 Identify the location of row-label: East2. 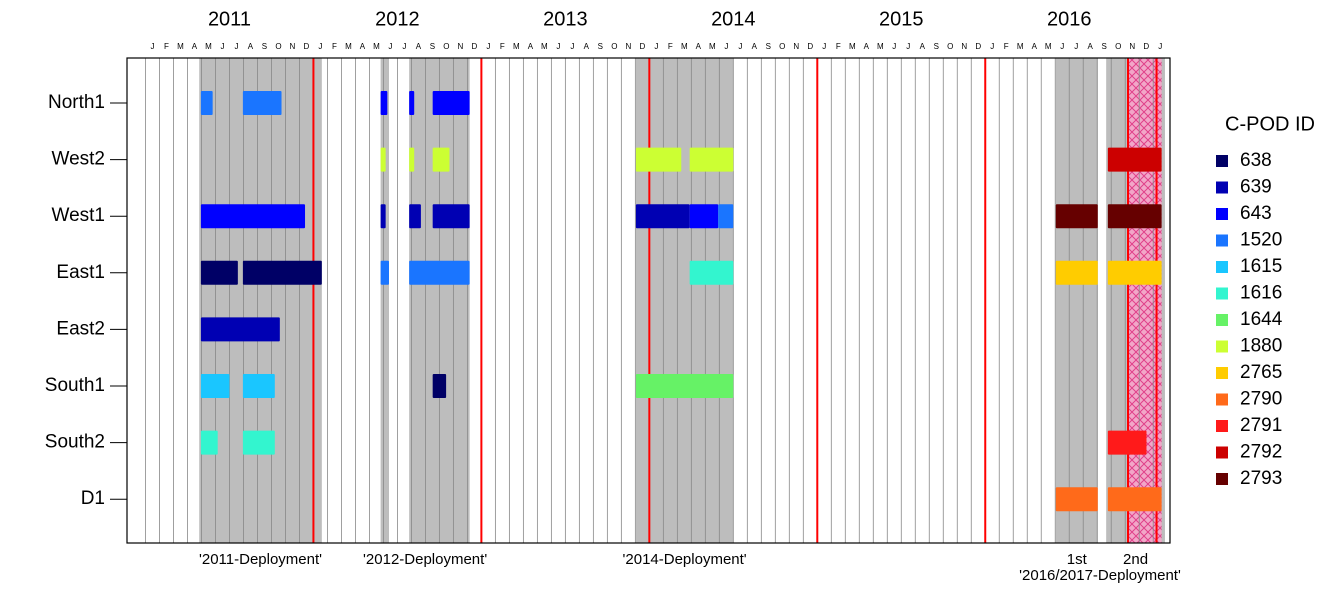
(80, 328).